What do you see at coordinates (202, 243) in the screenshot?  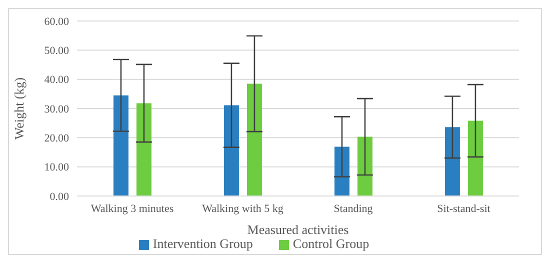 I see `legend-label: Intervention Group` at bounding box center [202, 243].